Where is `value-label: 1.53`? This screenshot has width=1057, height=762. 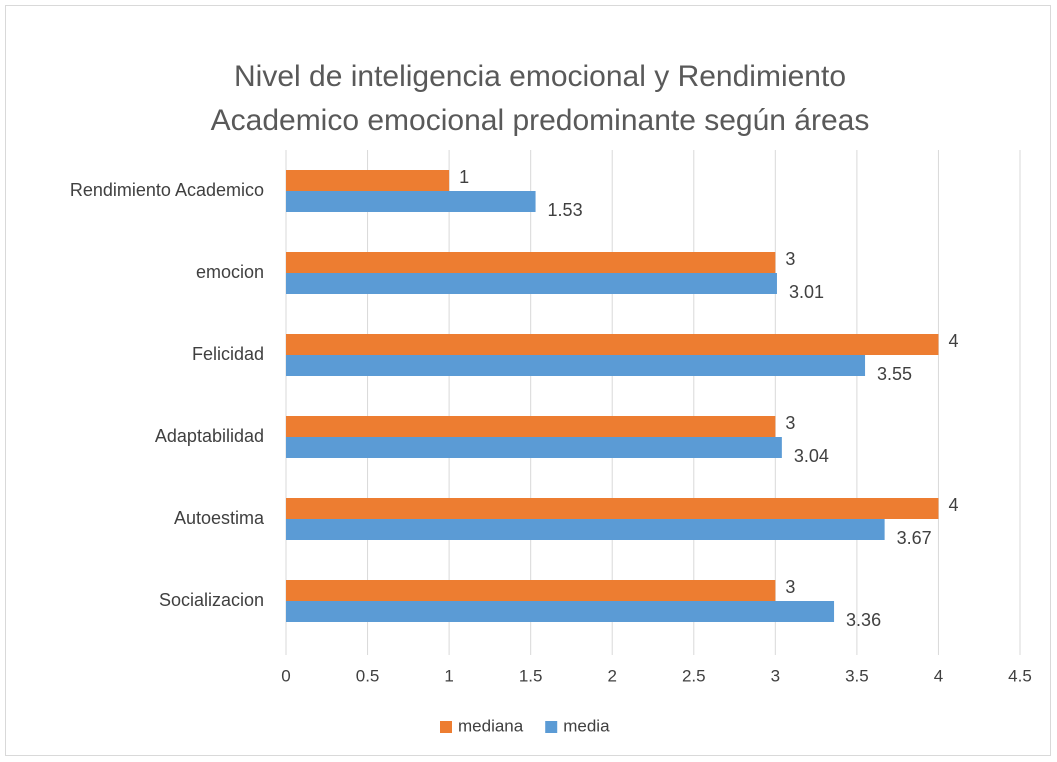 value-label: 1.53 is located at coordinates (565, 210).